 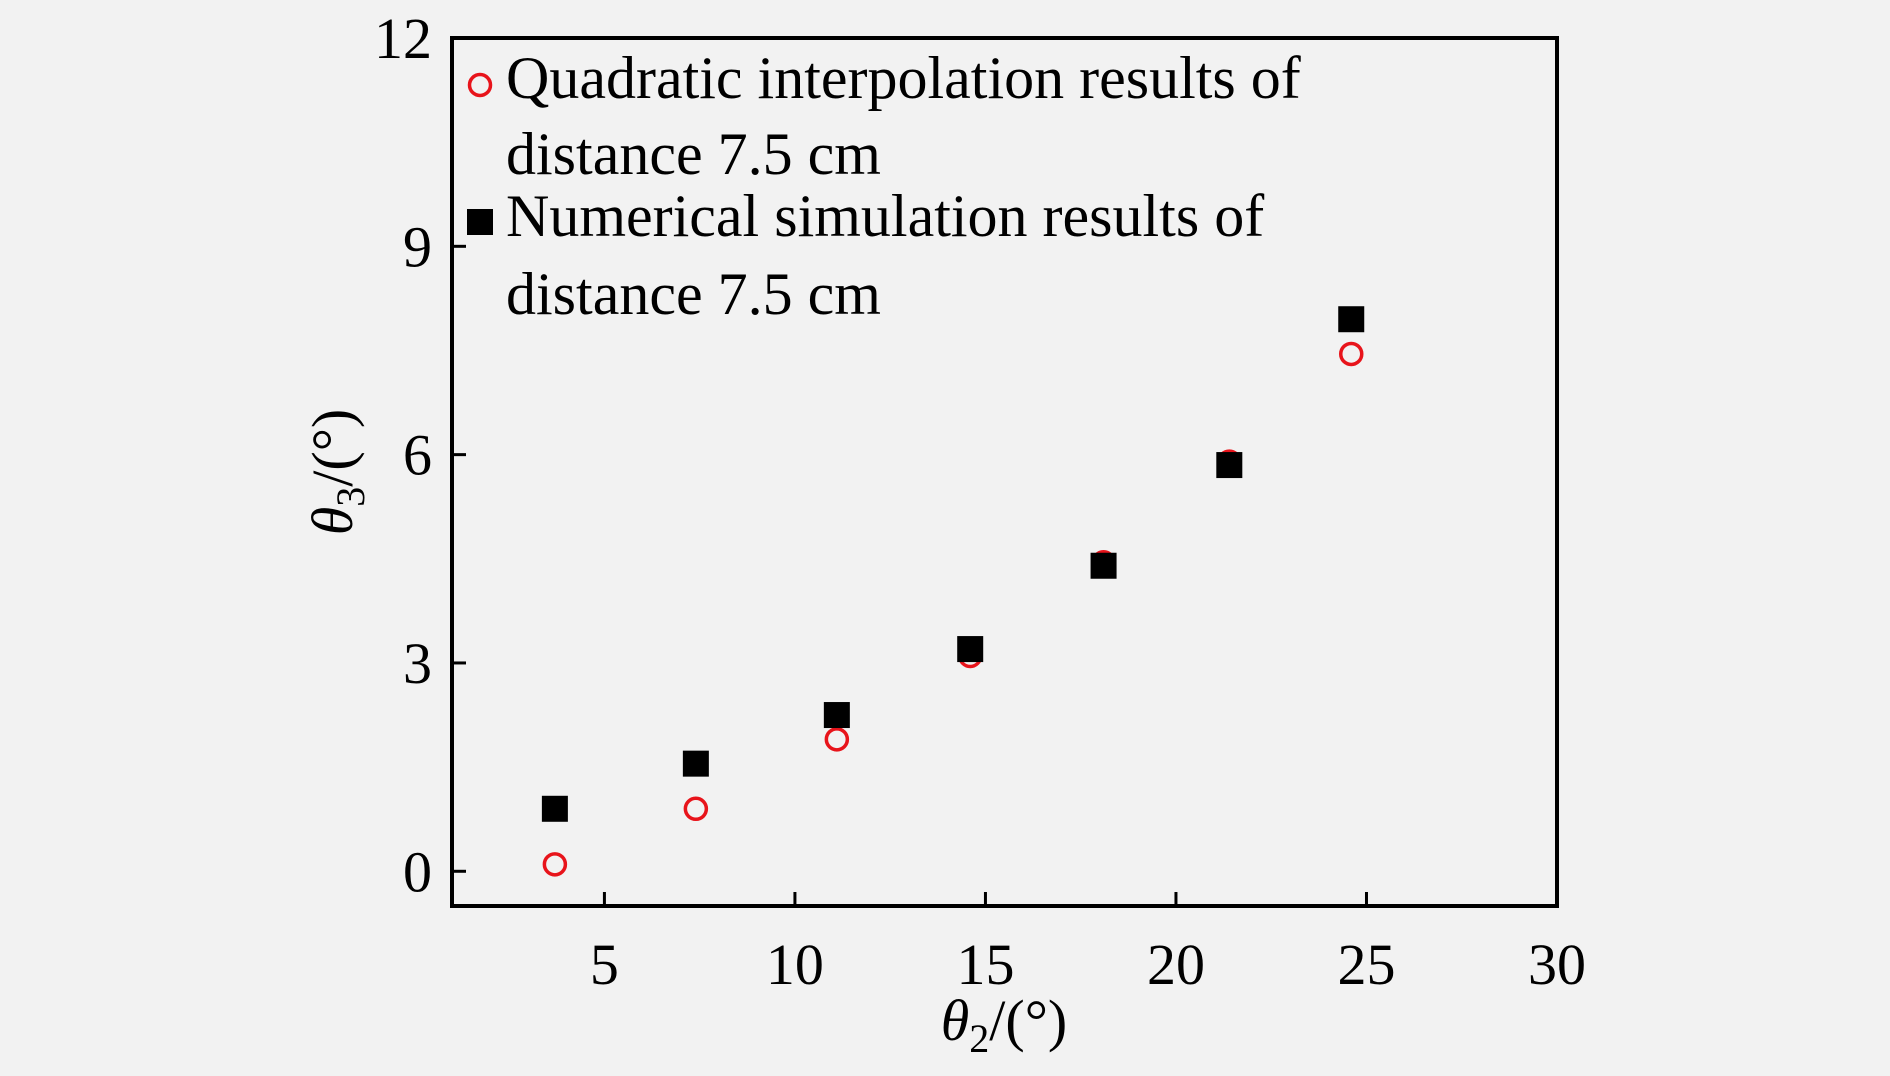 I want to click on x-tick-label: 15, so click(x=985, y=964).